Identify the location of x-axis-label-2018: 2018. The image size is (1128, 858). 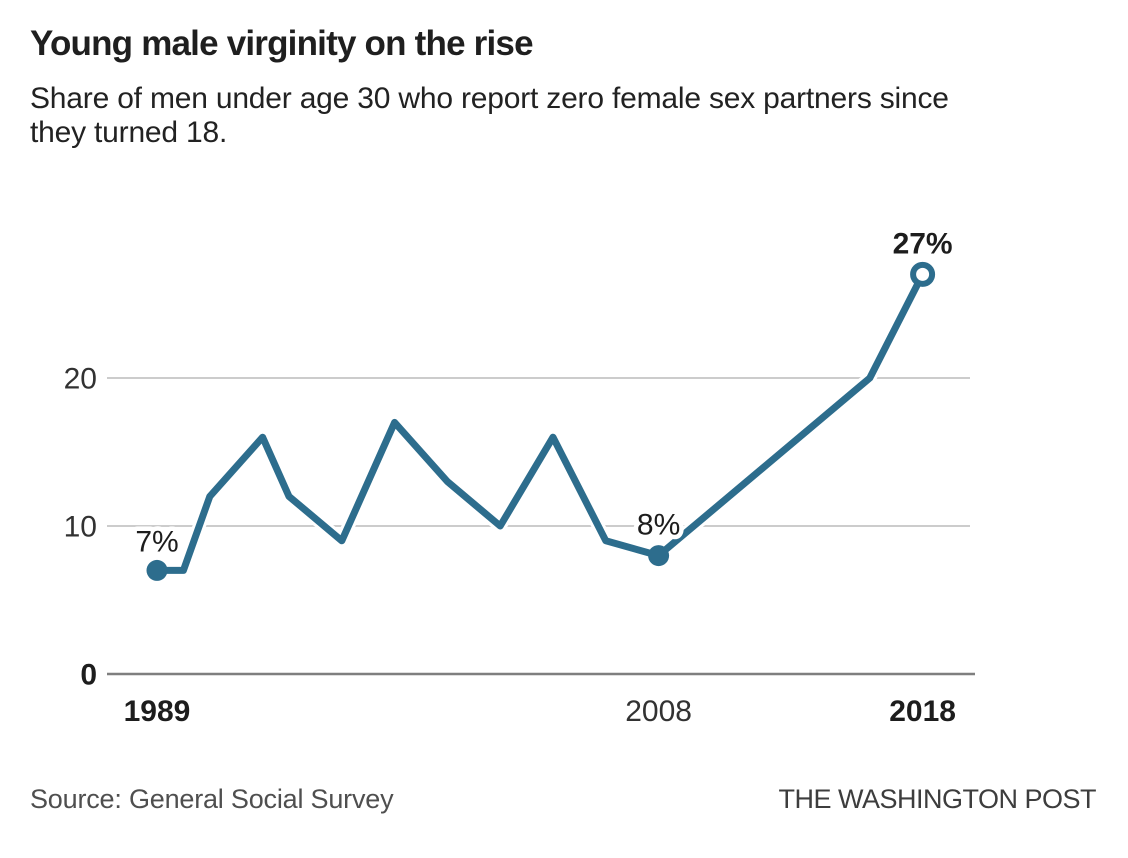
(922, 711).